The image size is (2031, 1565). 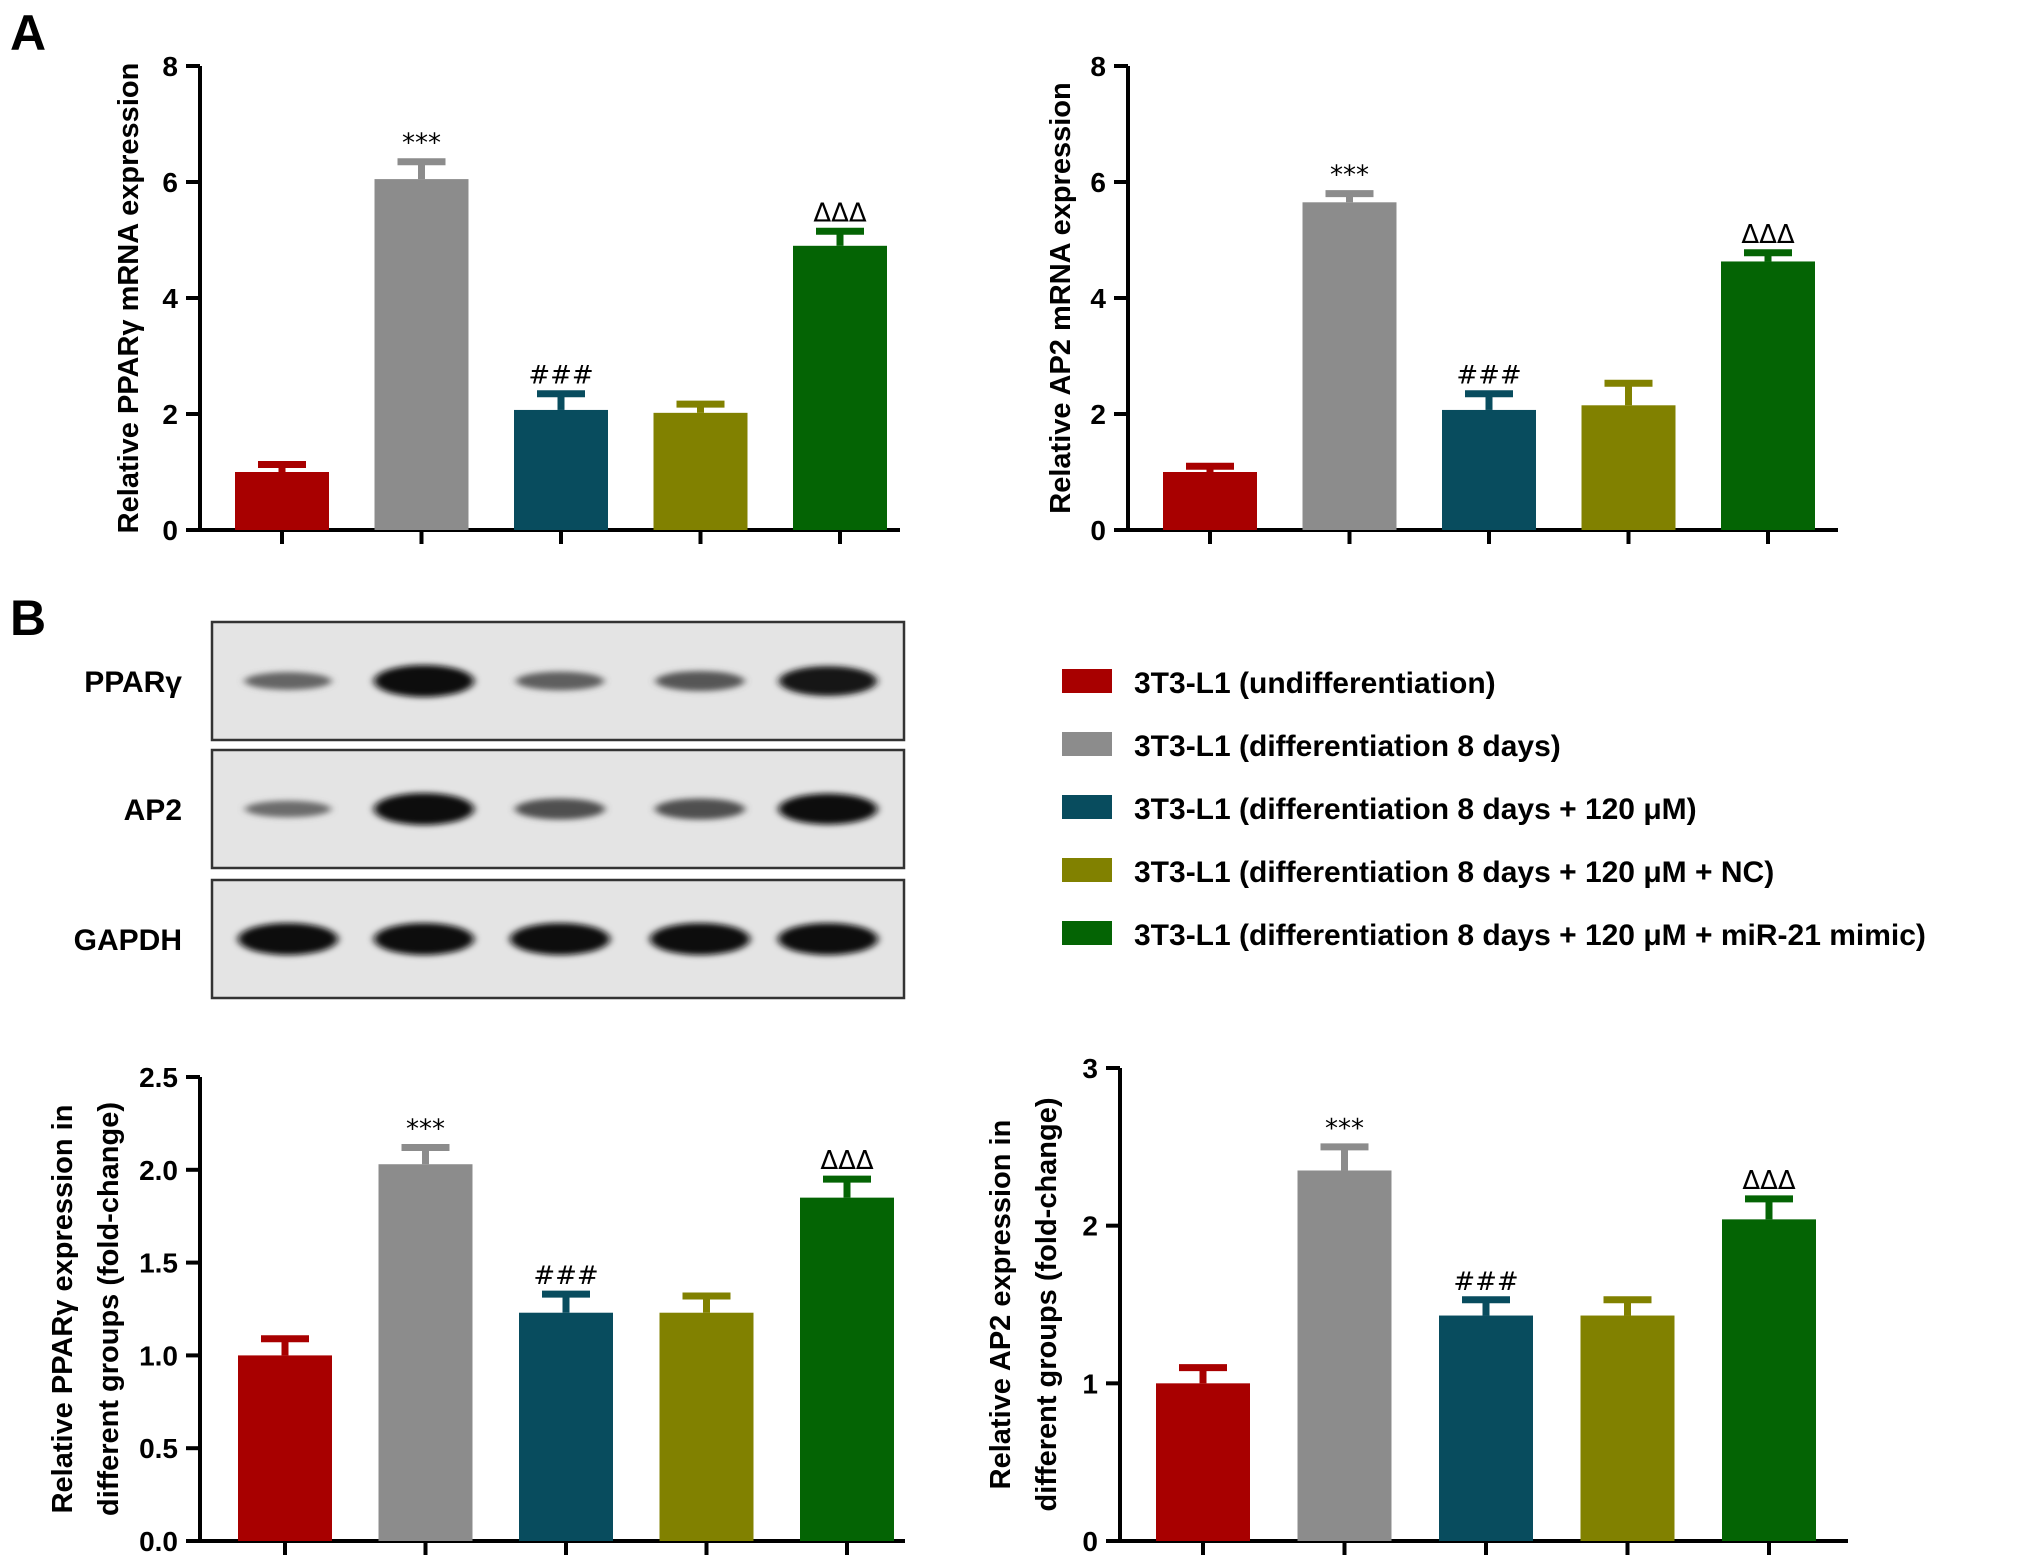 I want to click on western-blot: PPARγ AP2 GAPDH, so click(x=490, y=810).